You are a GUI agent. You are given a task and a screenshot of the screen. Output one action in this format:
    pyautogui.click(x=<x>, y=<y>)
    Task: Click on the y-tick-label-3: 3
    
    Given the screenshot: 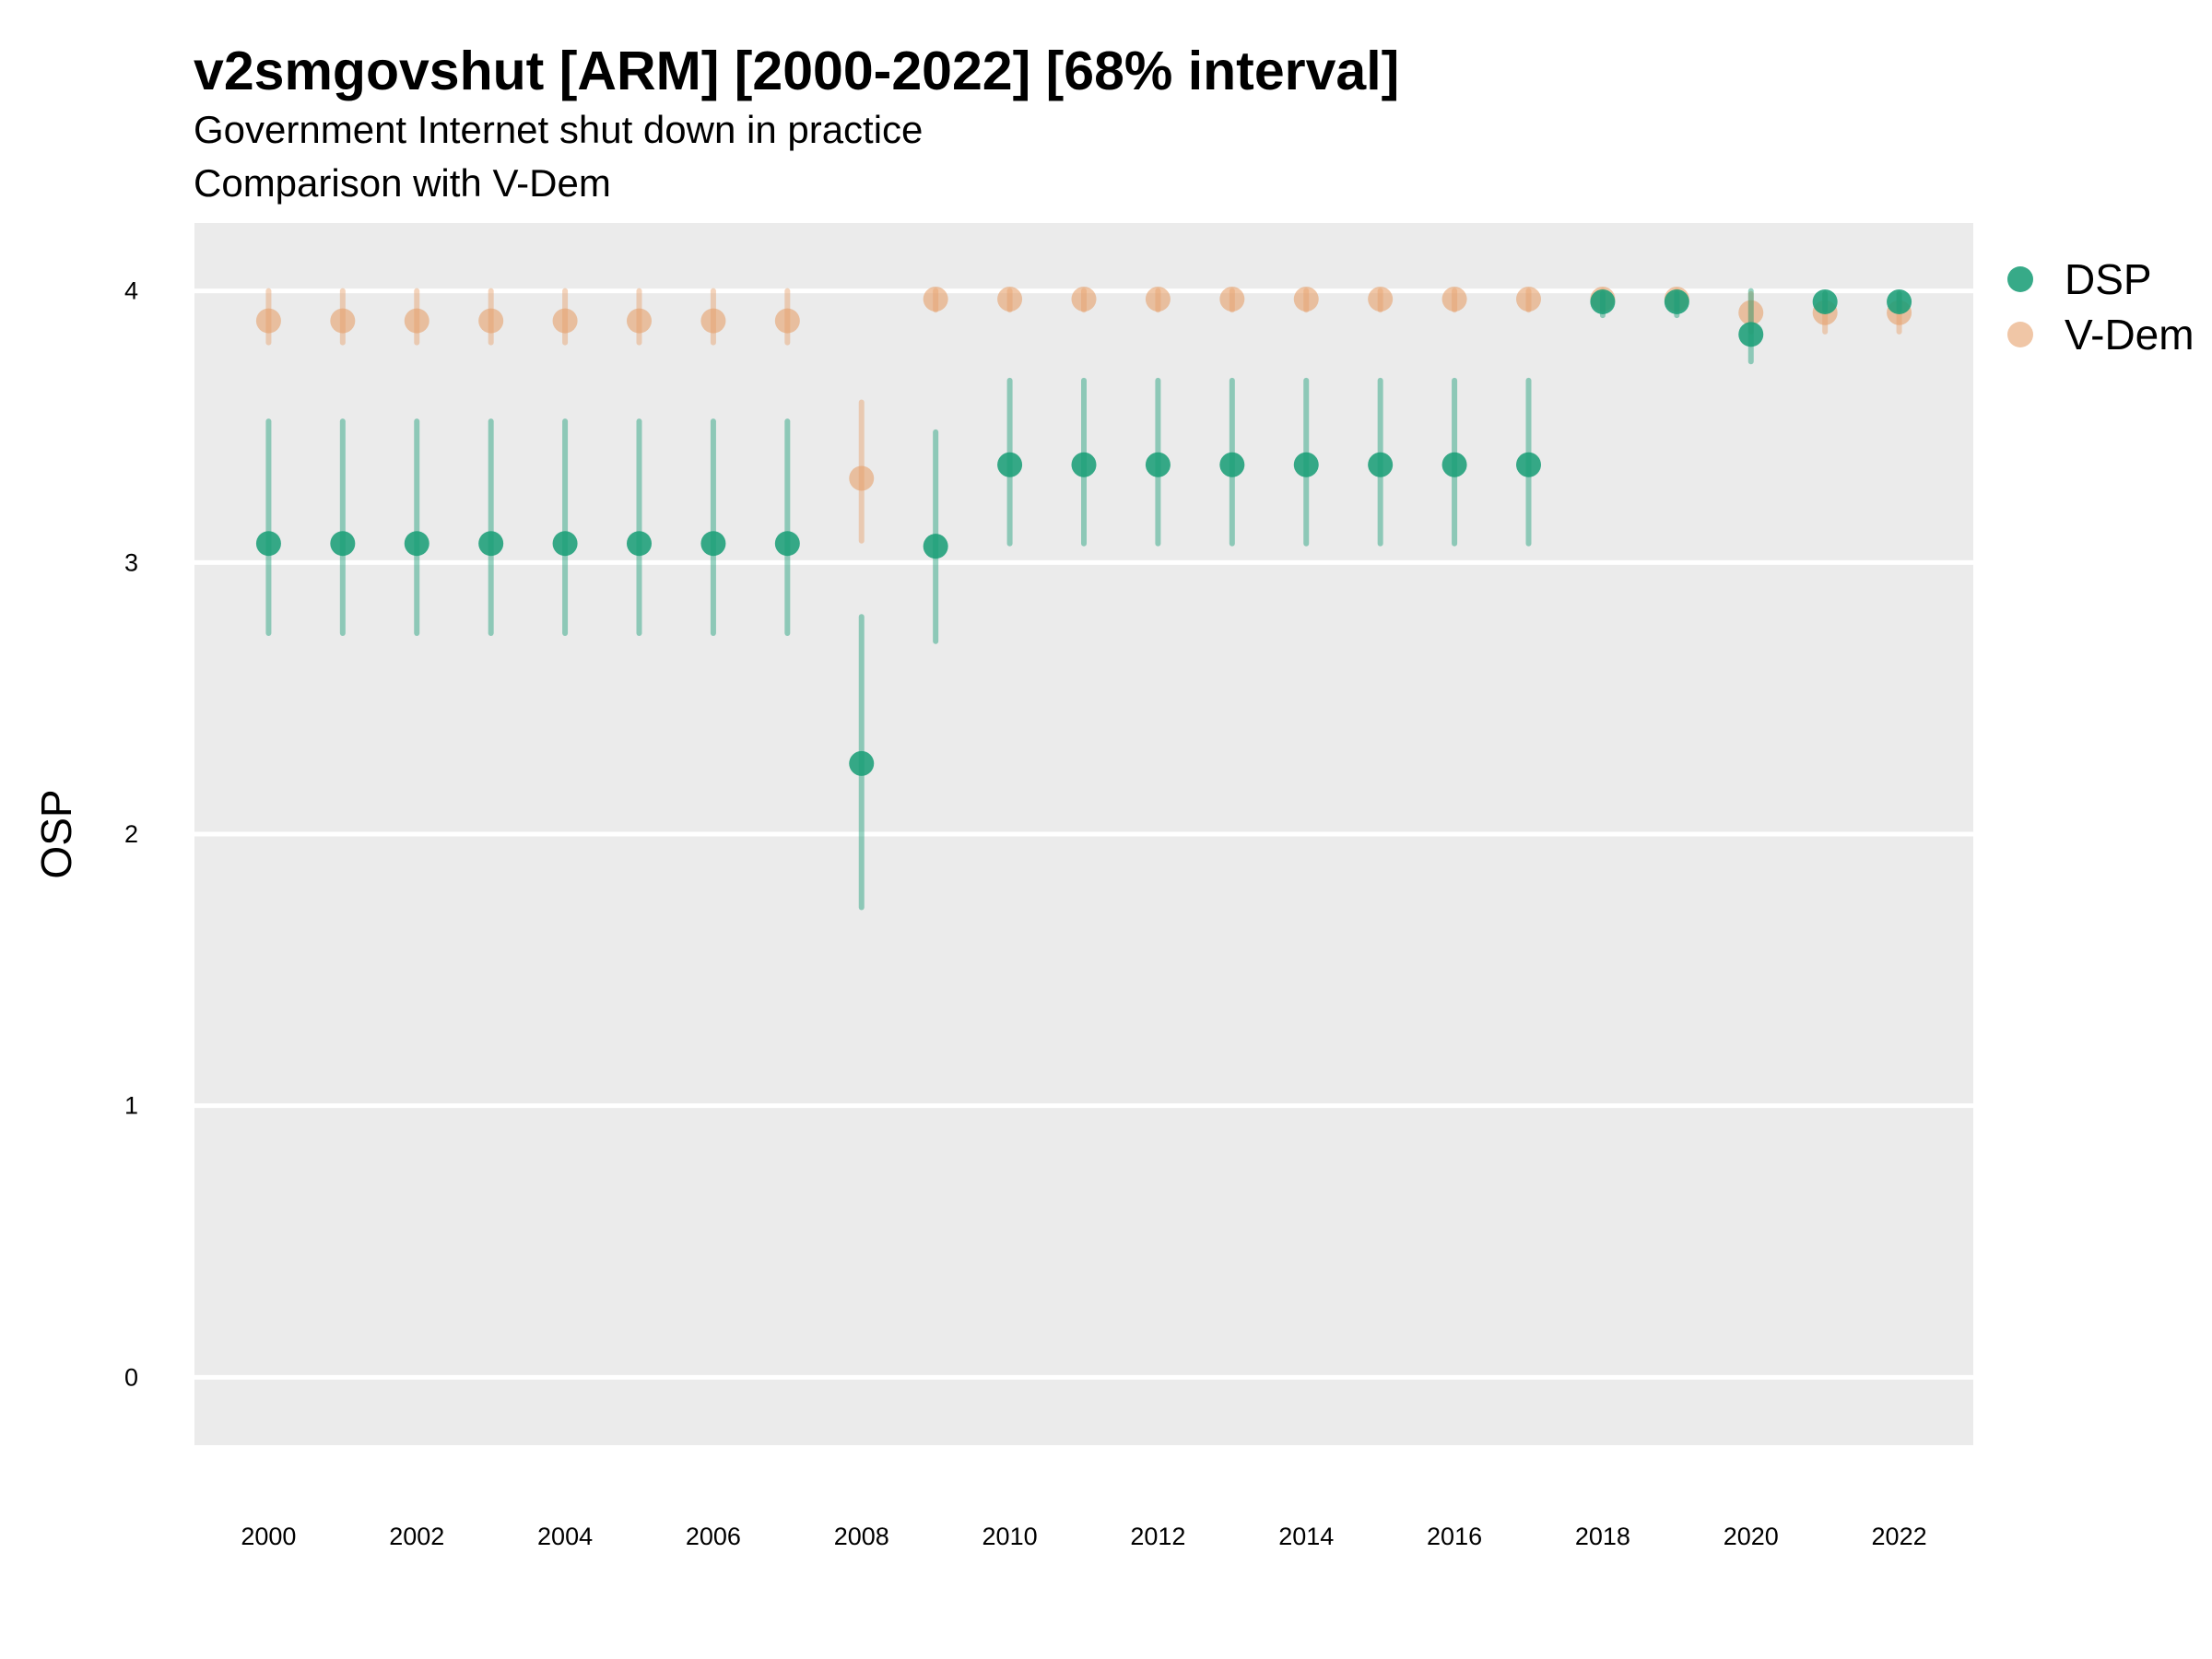 What is the action you would take?
    pyautogui.click(x=131, y=562)
    